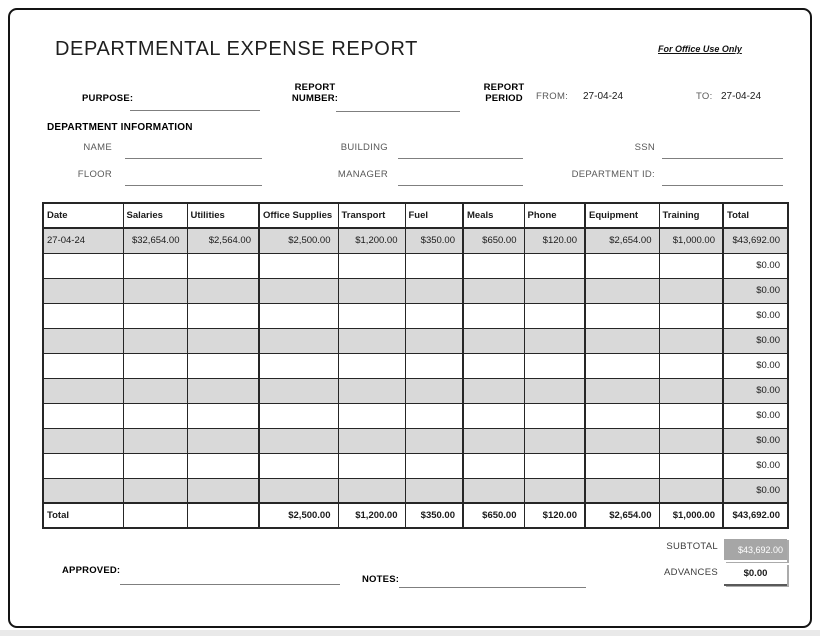  Describe the element at coordinates (195, 104) in the screenshot. I see `purpose-input-line` at that location.